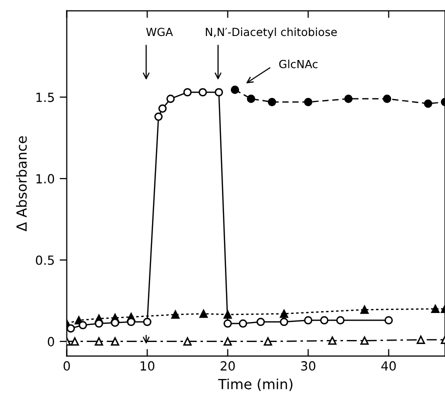  I want to click on x-tick-label: 40, so click(388, 366).